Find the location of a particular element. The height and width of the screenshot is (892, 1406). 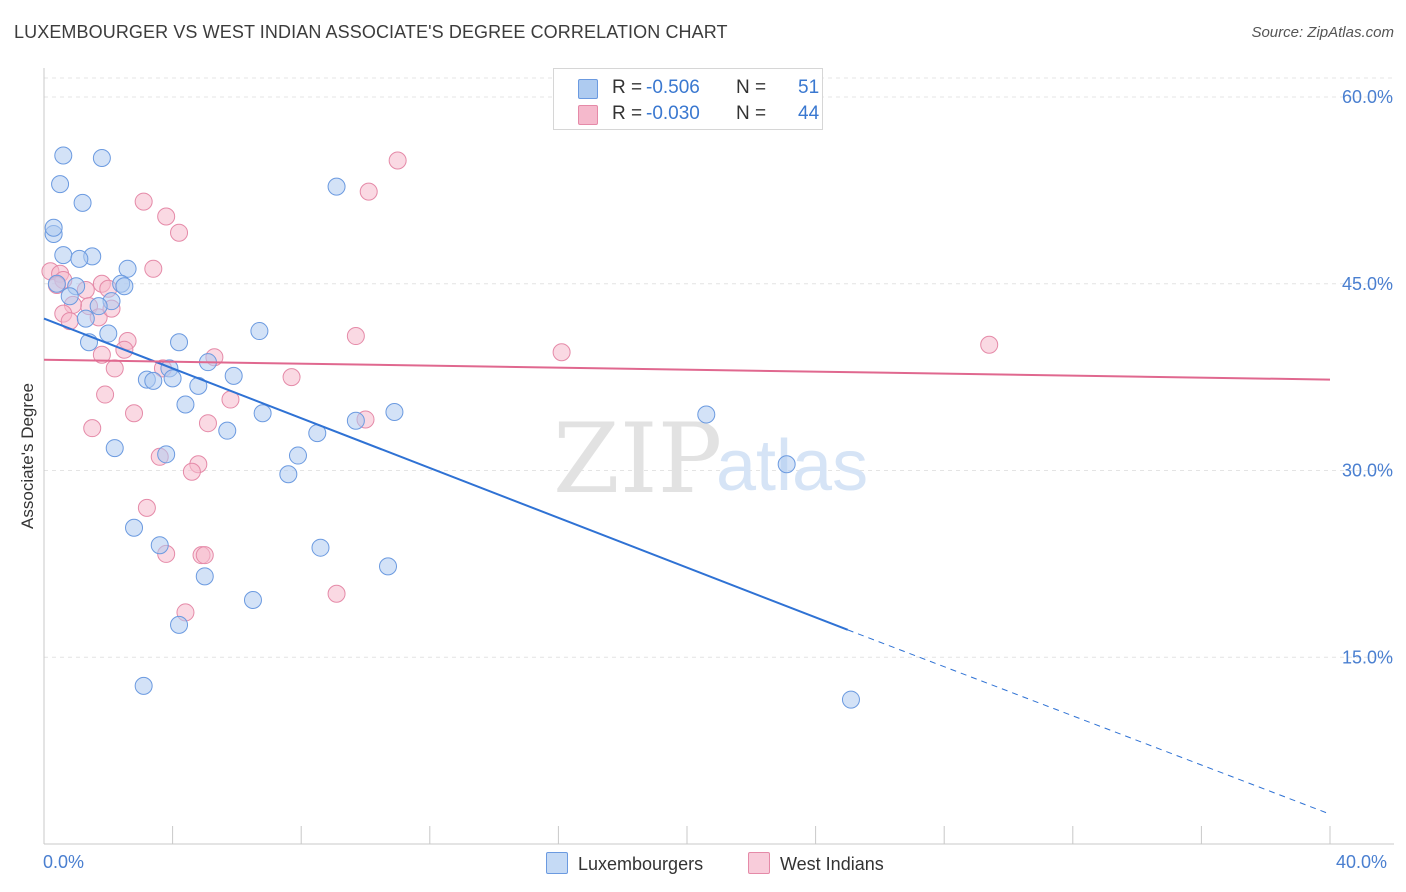

r-value: -0.030 is located at coordinates (673, 113).